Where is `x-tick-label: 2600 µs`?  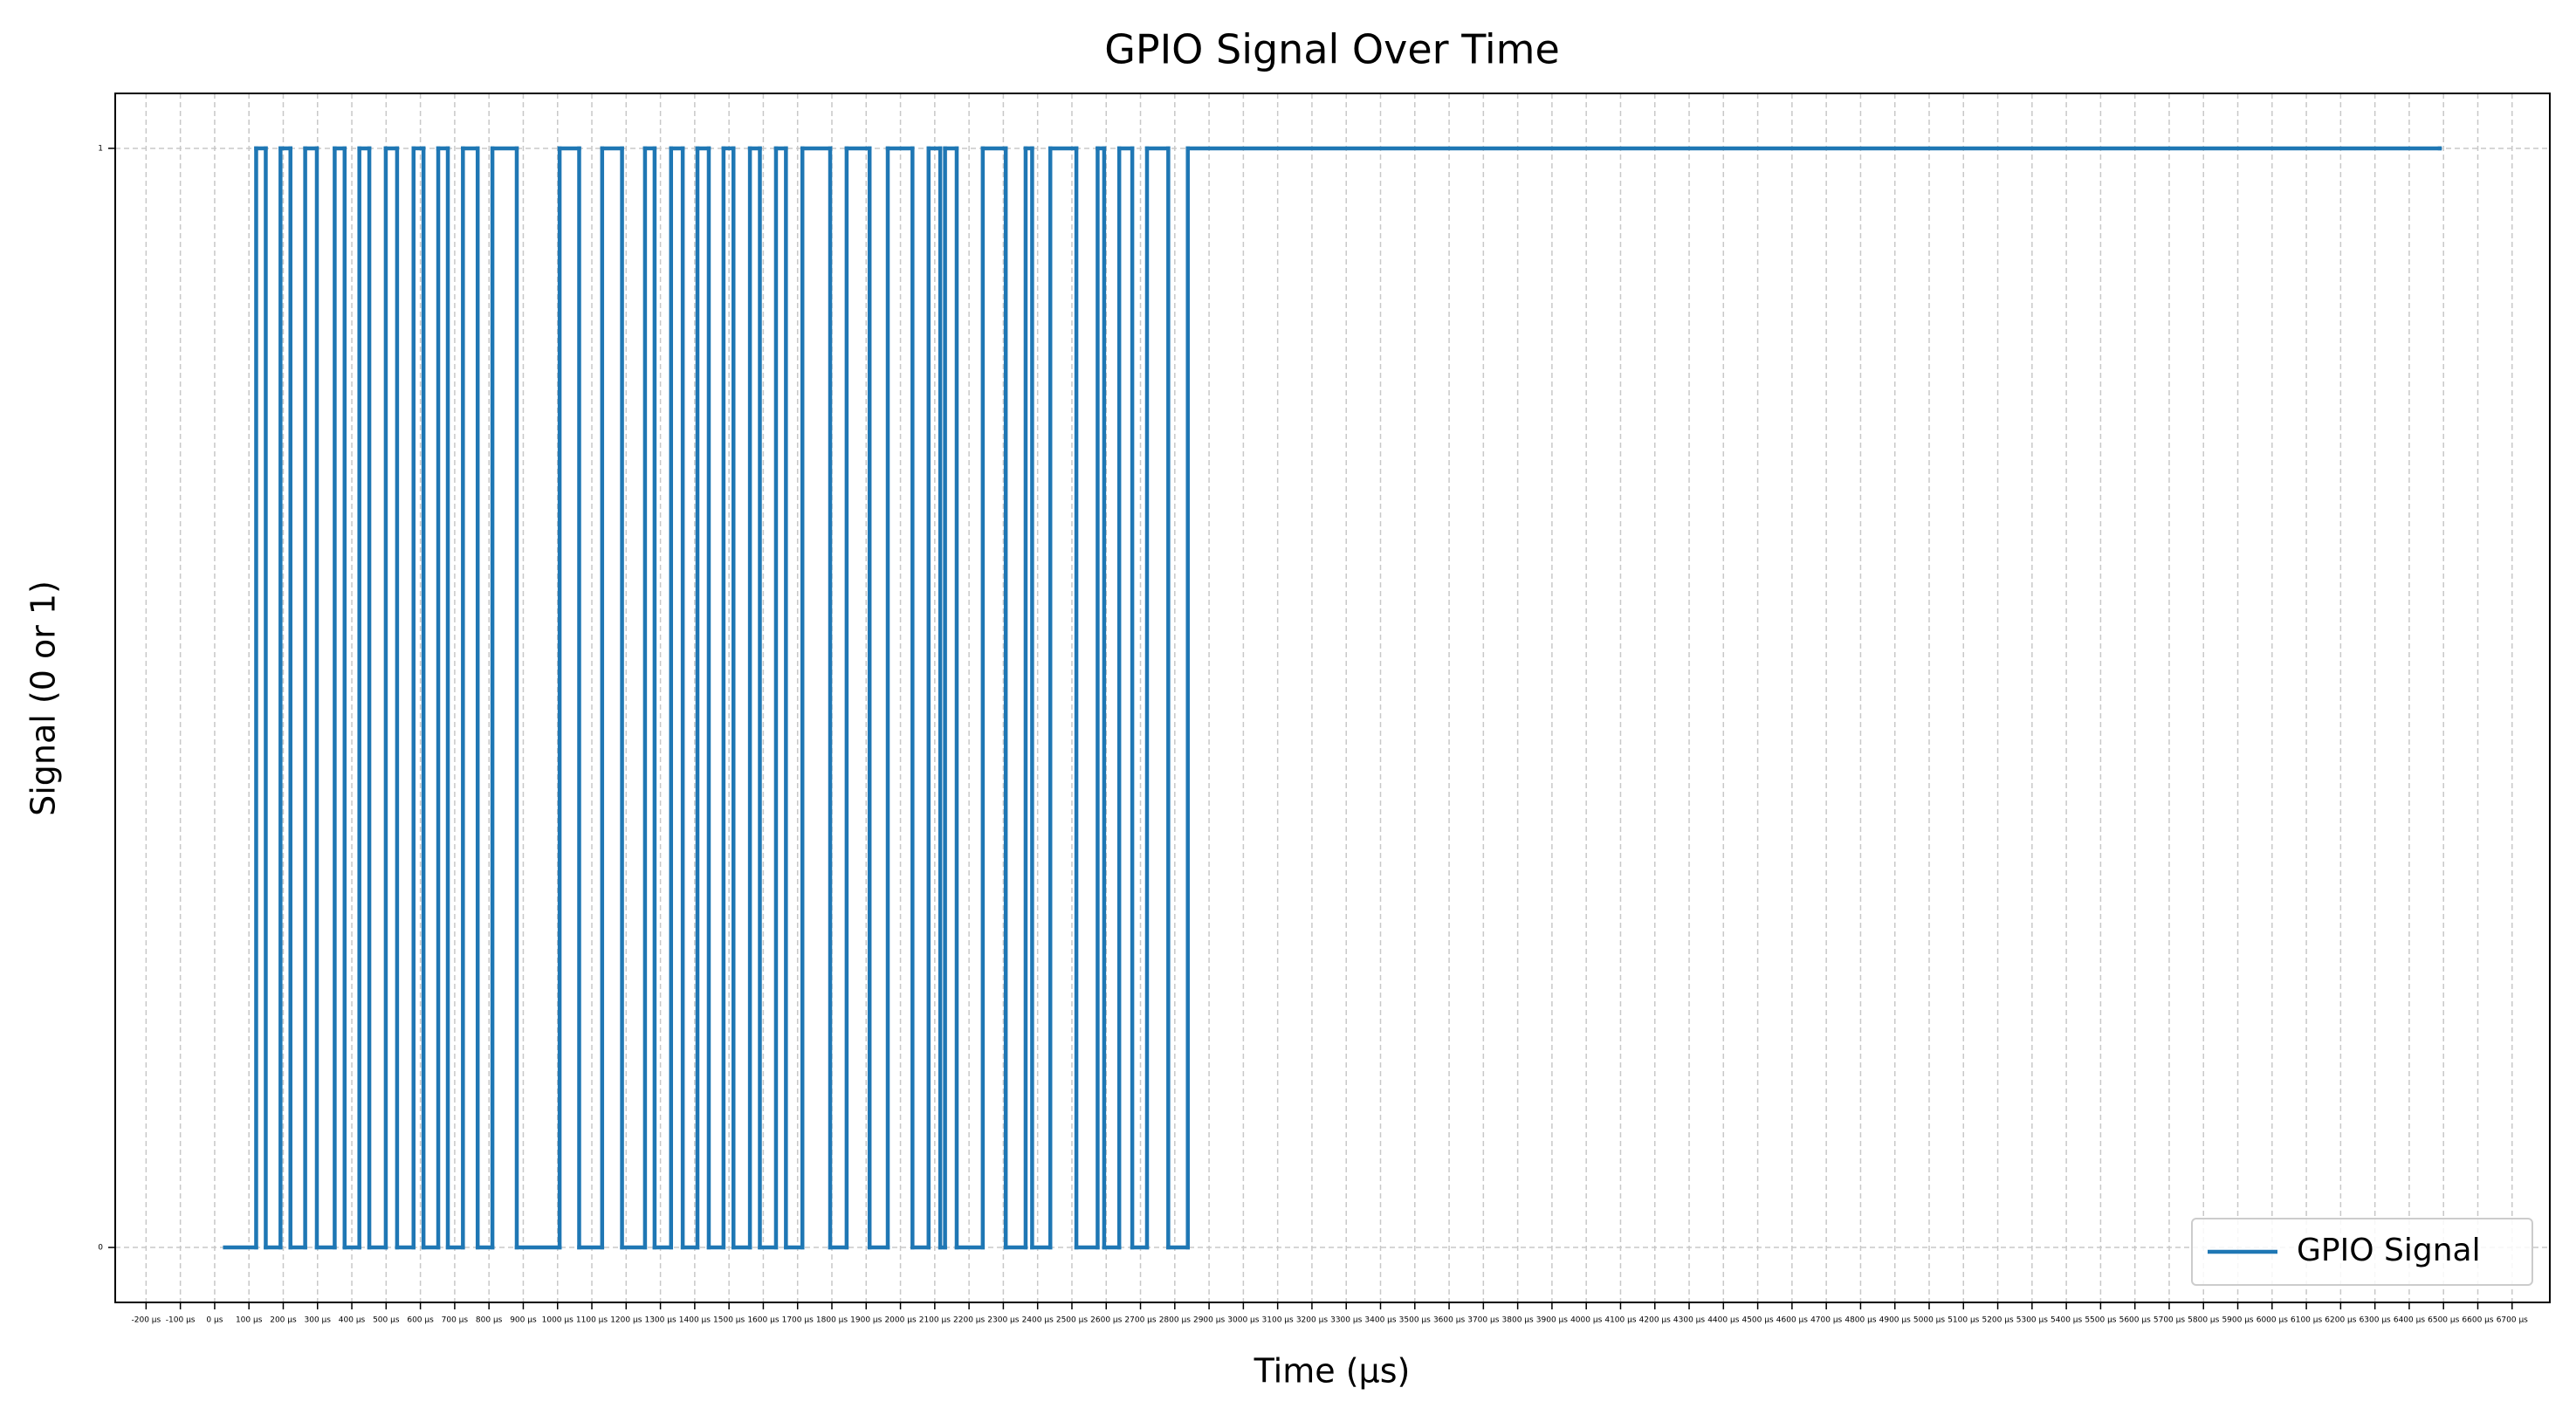
x-tick-label: 2600 µs is located at coordinates (1106, 1320).